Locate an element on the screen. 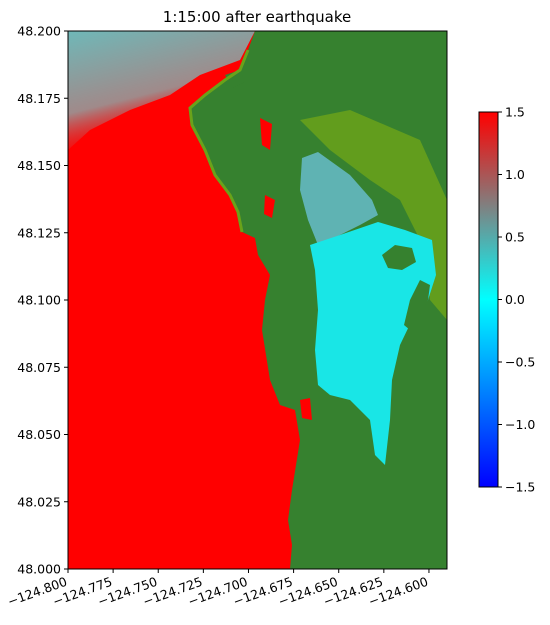 The image size is (550, 625). red-inlet-mid is located at coordinates (269, 206).